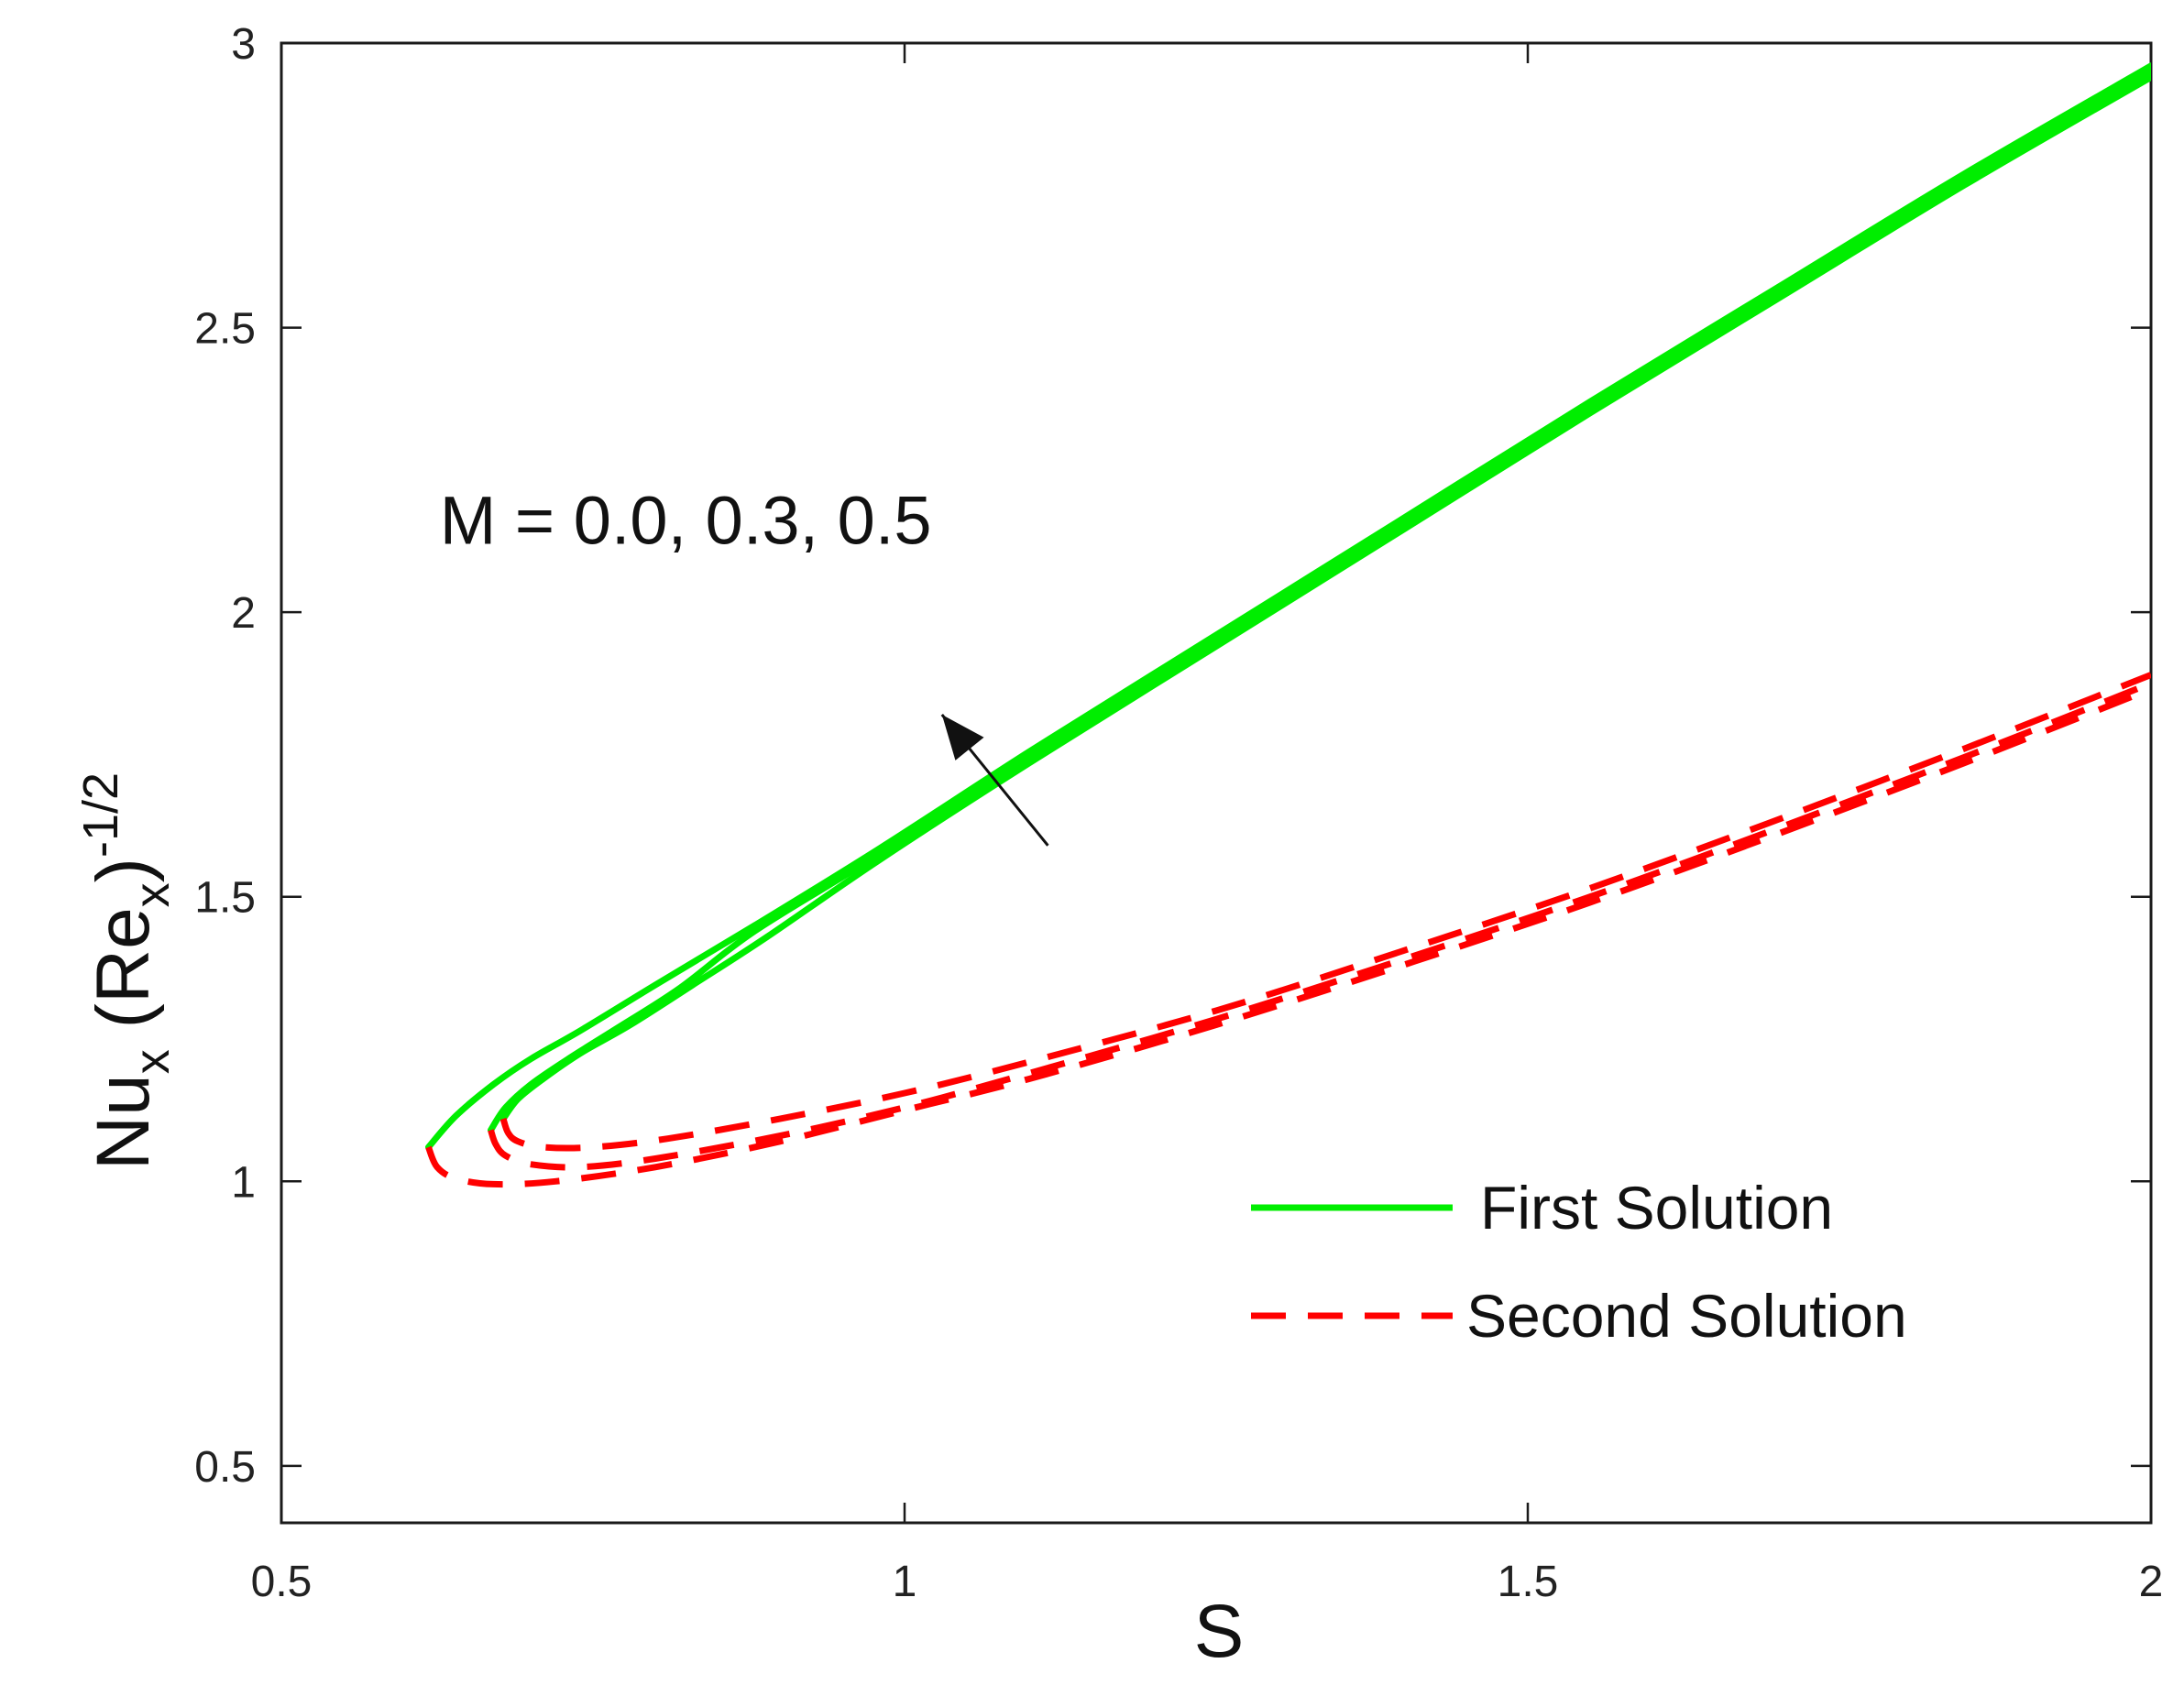 Image resolution: width=2184 pixels, height=1696 pixels. I want to click on y-axis-title: Nux (Rex)-1/2, so click(126, 971).